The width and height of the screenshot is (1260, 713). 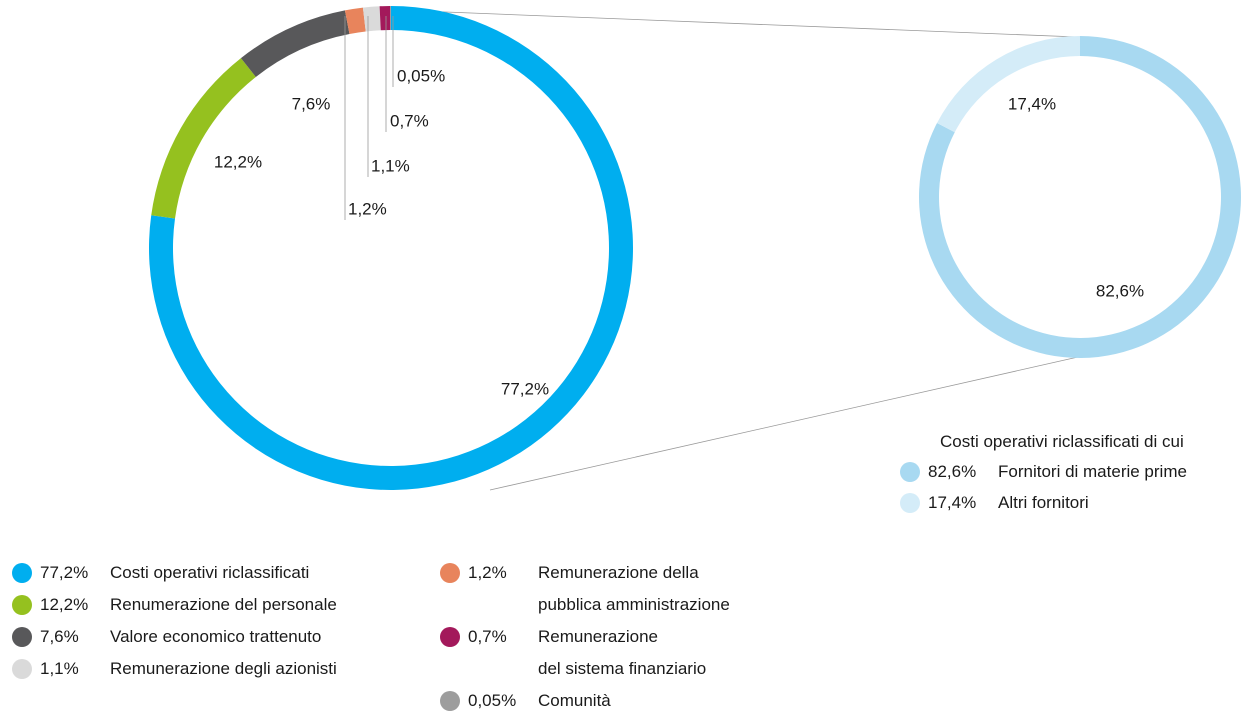 I want to click on legend-value: 82,6%, so click(x=952, y=471).